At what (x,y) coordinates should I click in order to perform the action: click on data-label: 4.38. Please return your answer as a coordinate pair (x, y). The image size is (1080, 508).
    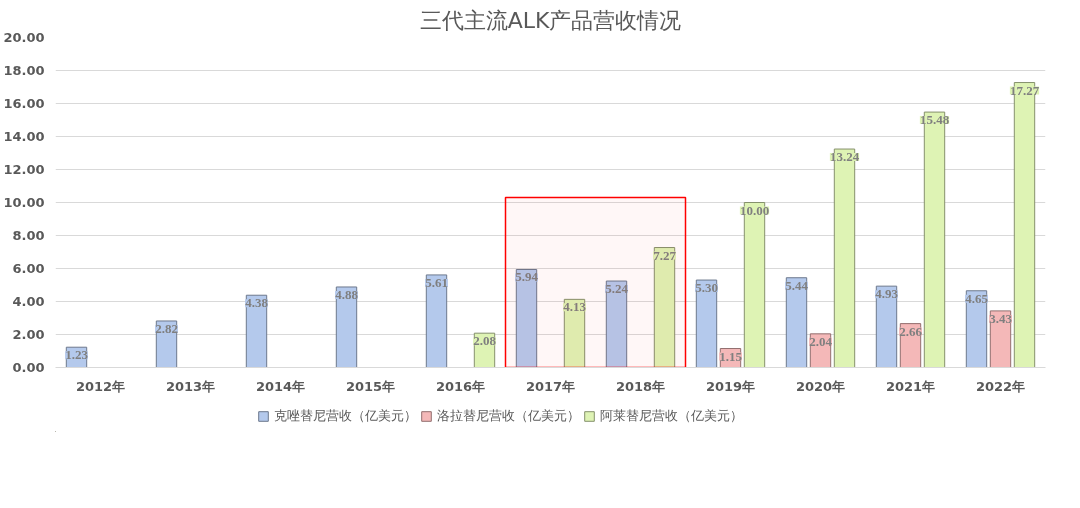
    Looking at the image, I should click on (257, 303).